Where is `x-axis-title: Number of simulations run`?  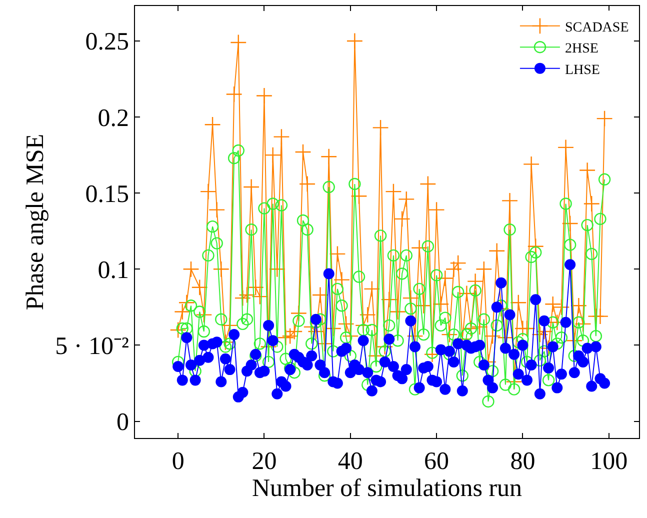 x-axis-title: Number of simulations run is located at coordinates (387, 488).